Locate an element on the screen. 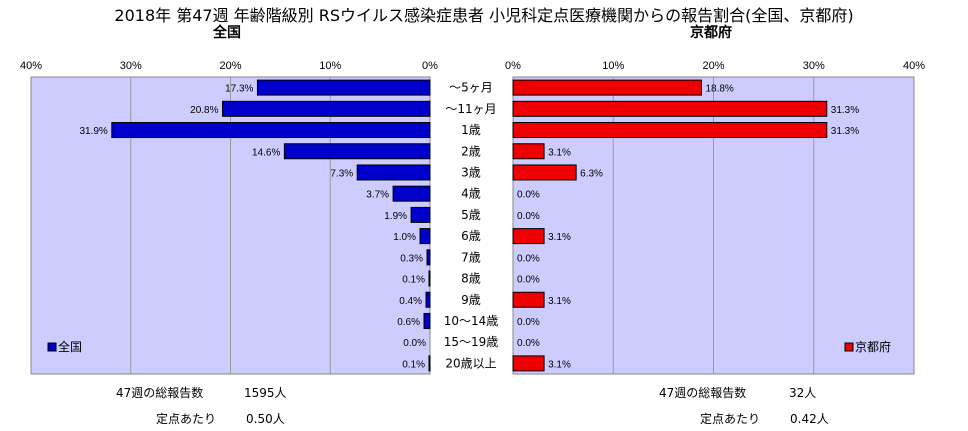  left-axis-tick-label: 10% is located at coordinates (330, 66).